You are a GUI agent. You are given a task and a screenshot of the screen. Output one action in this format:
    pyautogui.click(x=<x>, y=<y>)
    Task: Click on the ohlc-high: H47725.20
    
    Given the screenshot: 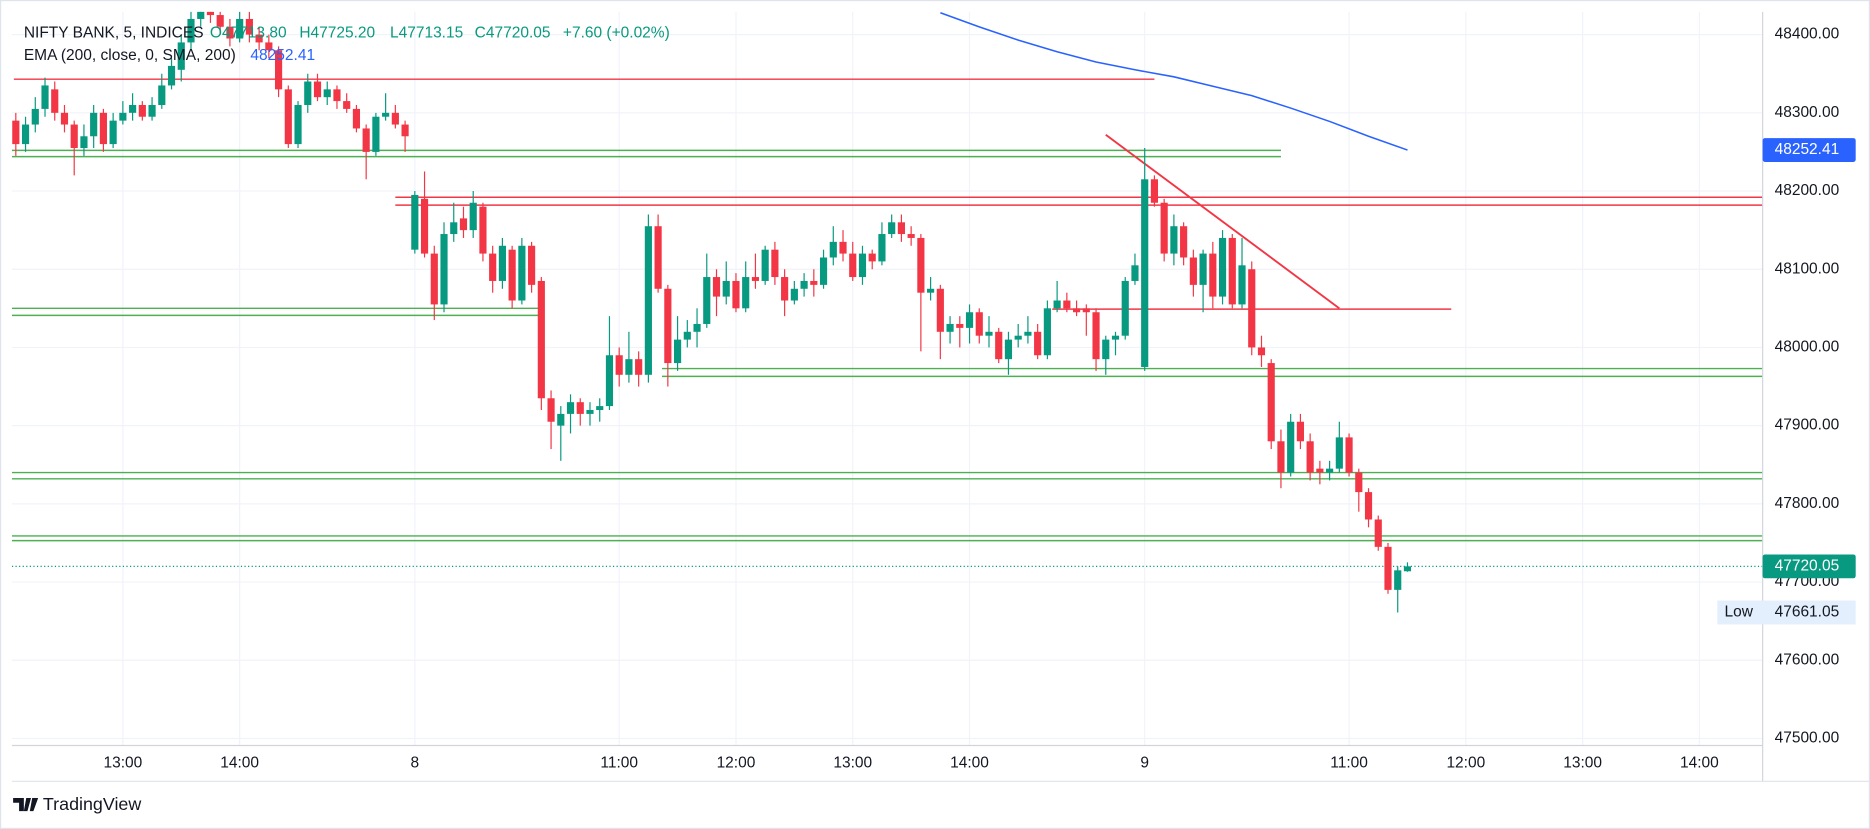 What is the action you would take?
    pyautogui.click(x=337, y=32)
    